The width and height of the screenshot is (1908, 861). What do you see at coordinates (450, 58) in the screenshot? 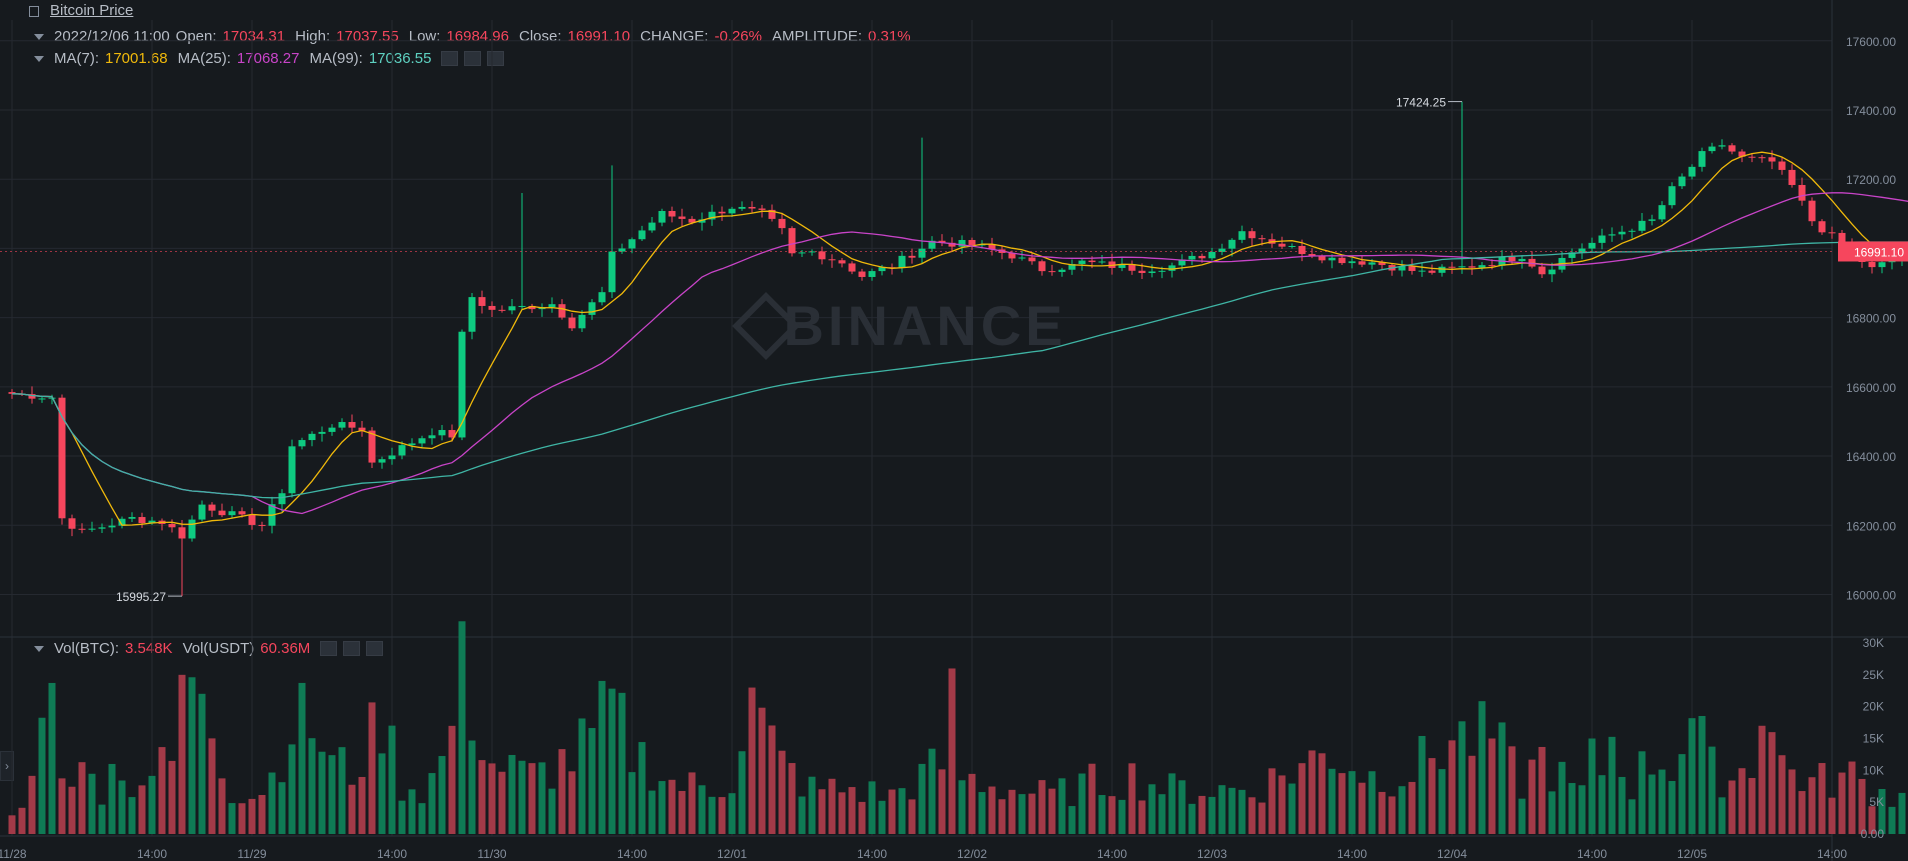
I see `ma-visibility-toggle-icon` at bounding box center [450, 58].